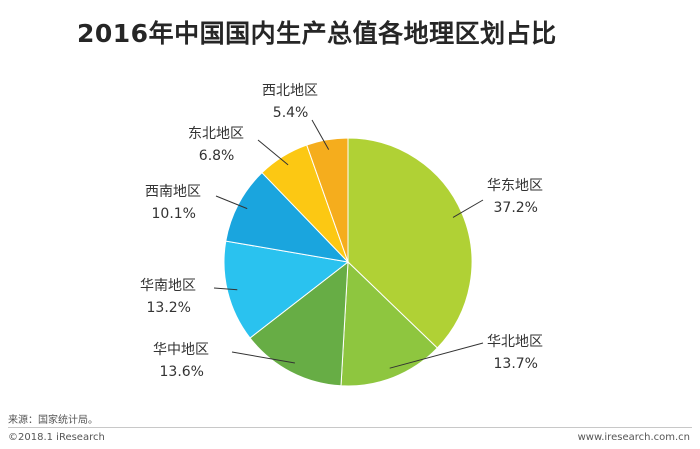 The image size is (700, 449). Describe the element at coordinates (56, 437) in the screenshot. I see `copyright-text: ©2018.1 iResearch` at that location.